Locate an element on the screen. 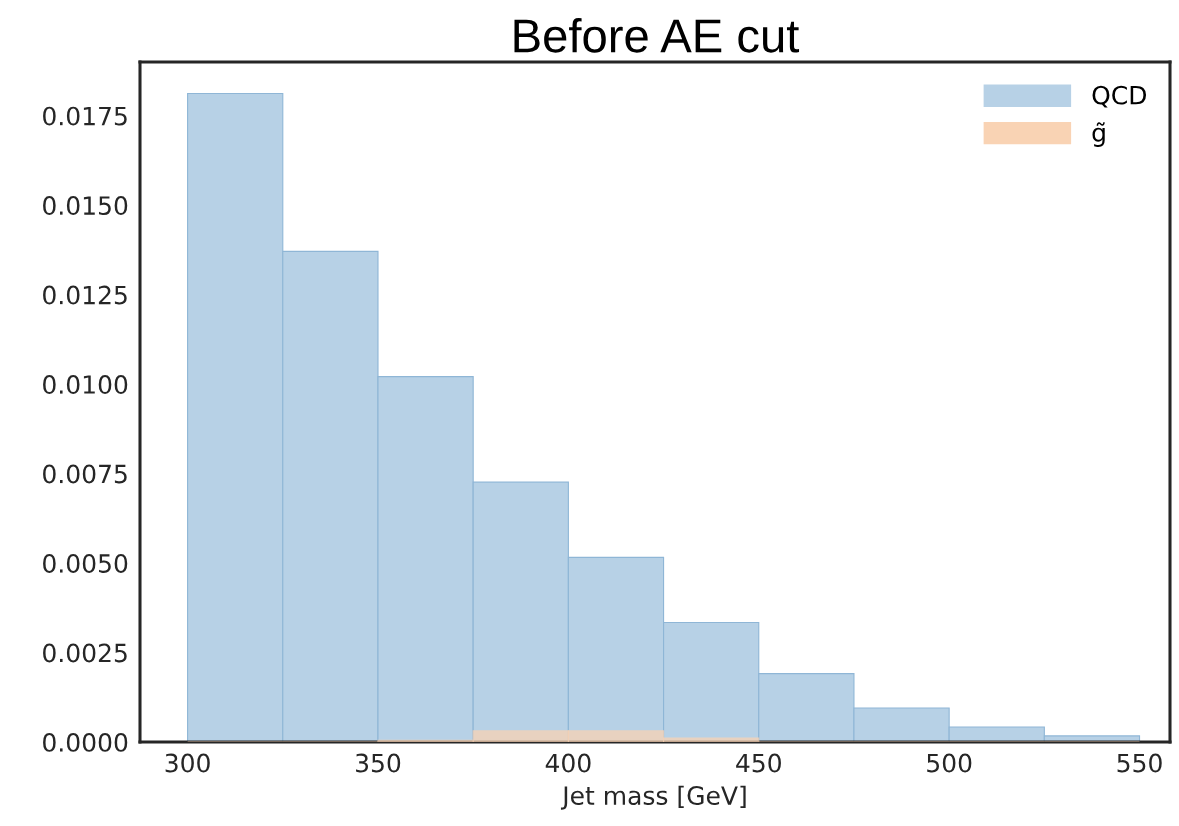 The width and height of the screenshot is (1179, 826). y-tick-label: 0.0100 is located at coordinates (85, 384).